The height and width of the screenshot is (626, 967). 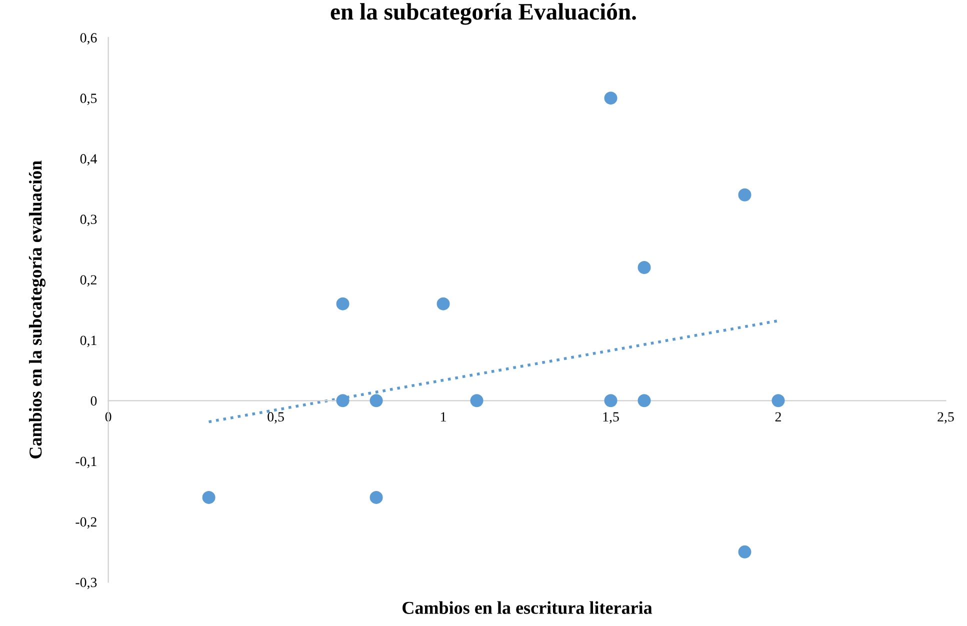 I want to click on y-tick-label: 0,5, so click(x=88, y=100).